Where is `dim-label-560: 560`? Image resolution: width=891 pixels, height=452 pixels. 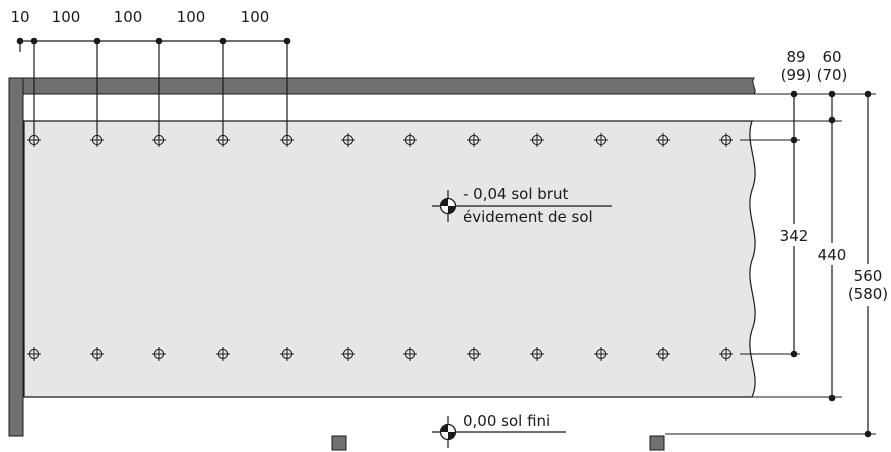 dim-label-560: 560 is located at coordinates (868, 276).